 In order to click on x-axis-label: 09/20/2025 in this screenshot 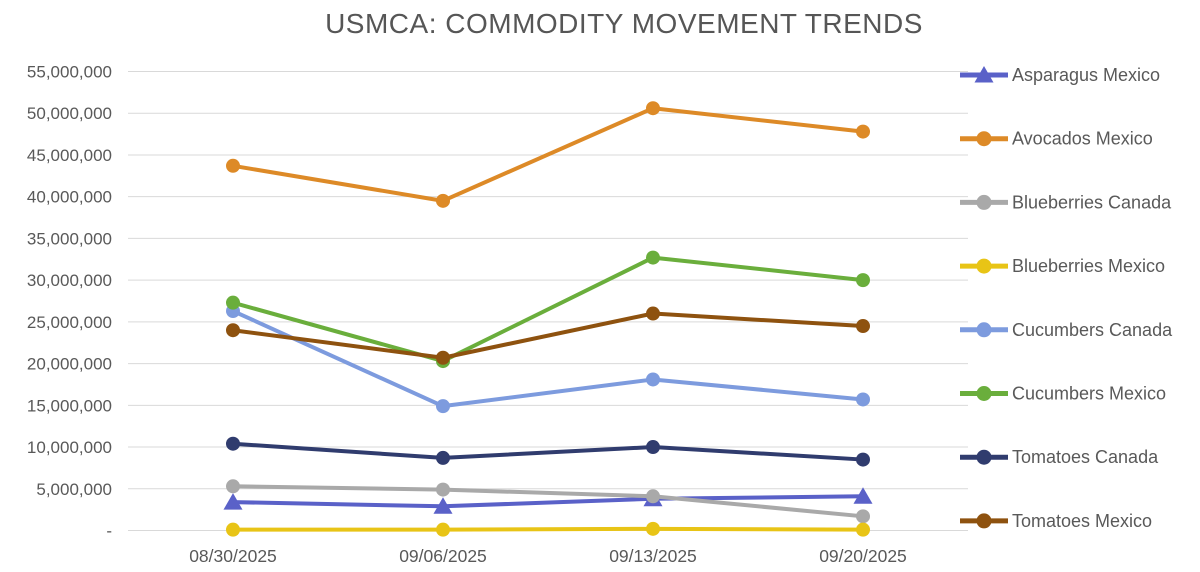, I will do `click(863, 556)`.